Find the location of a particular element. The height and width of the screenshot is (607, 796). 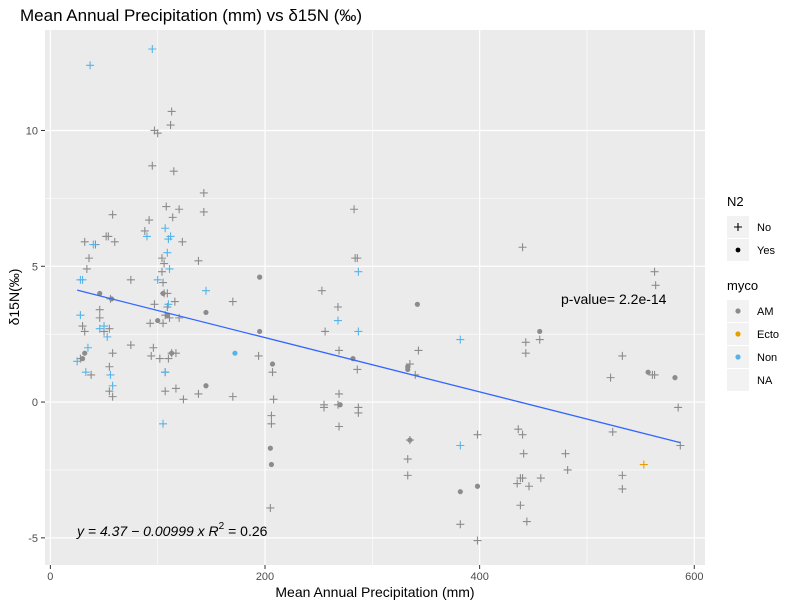

x-axis-title: Mean Annual Precipitation (mm) is located at coordinates (374, 592).